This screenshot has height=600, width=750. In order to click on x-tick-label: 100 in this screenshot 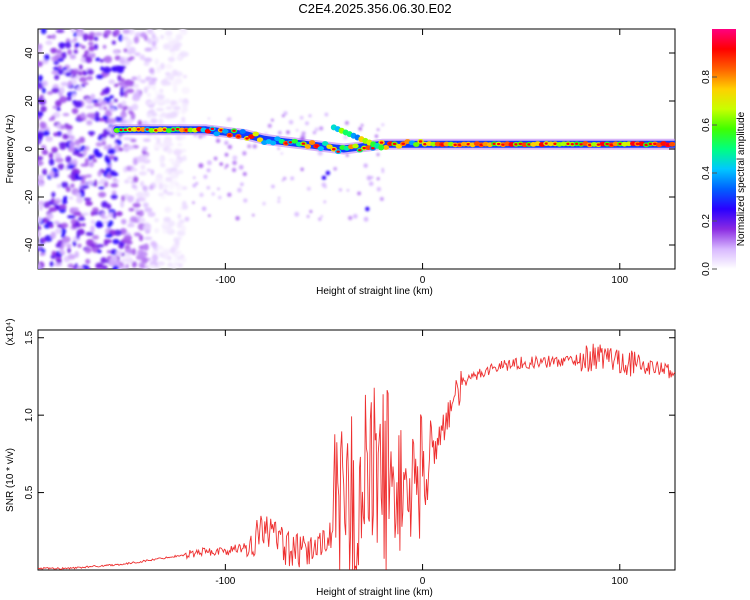, I will do `click(619, 280)`.